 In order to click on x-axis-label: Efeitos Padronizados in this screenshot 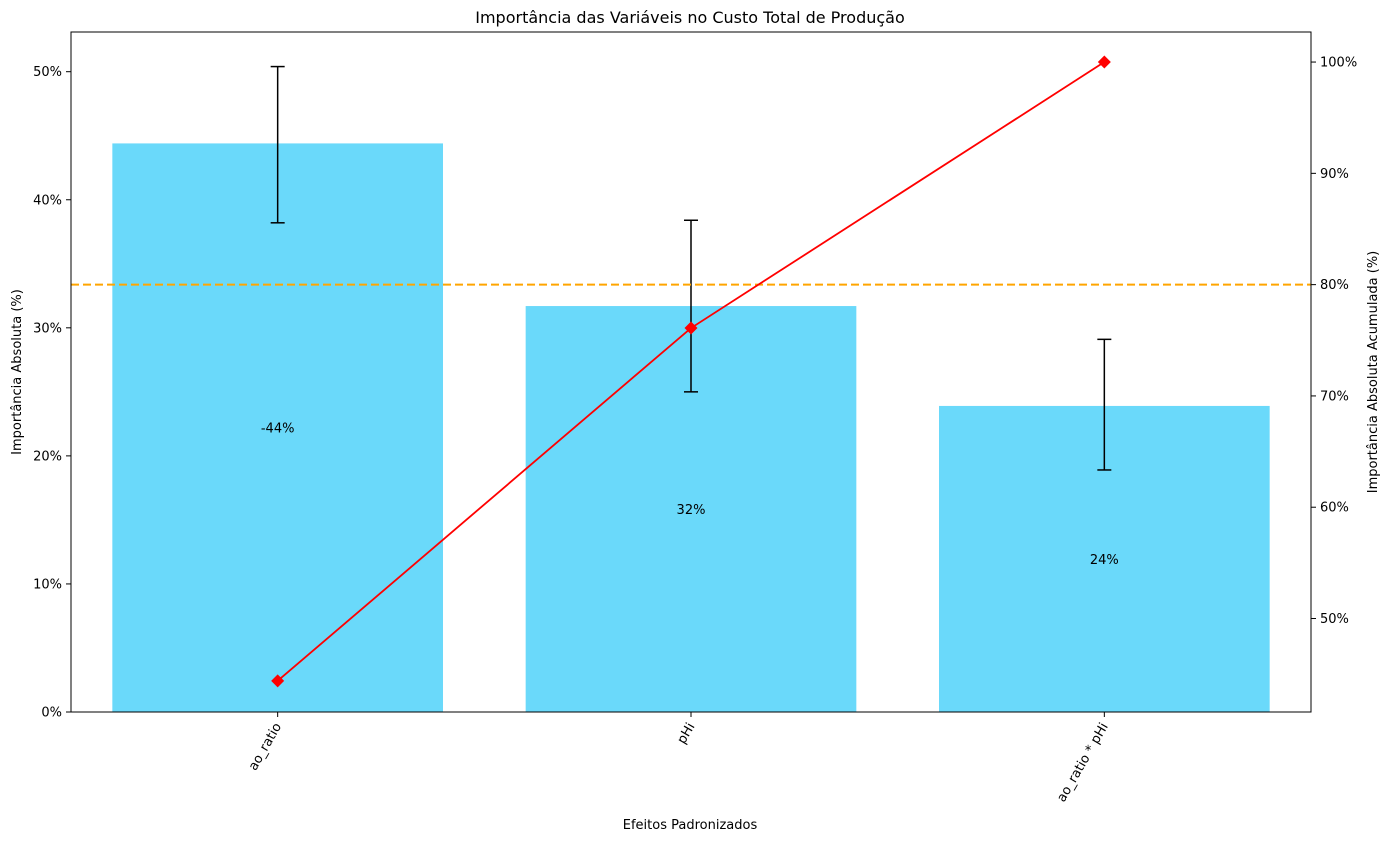, I will do `click(690, 825)`.